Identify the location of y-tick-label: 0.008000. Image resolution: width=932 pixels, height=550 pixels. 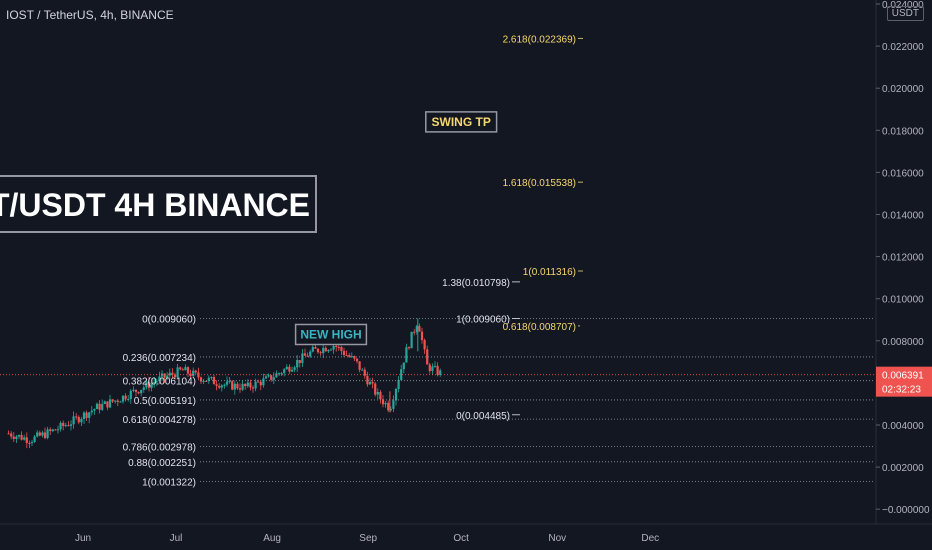
(903, 342).